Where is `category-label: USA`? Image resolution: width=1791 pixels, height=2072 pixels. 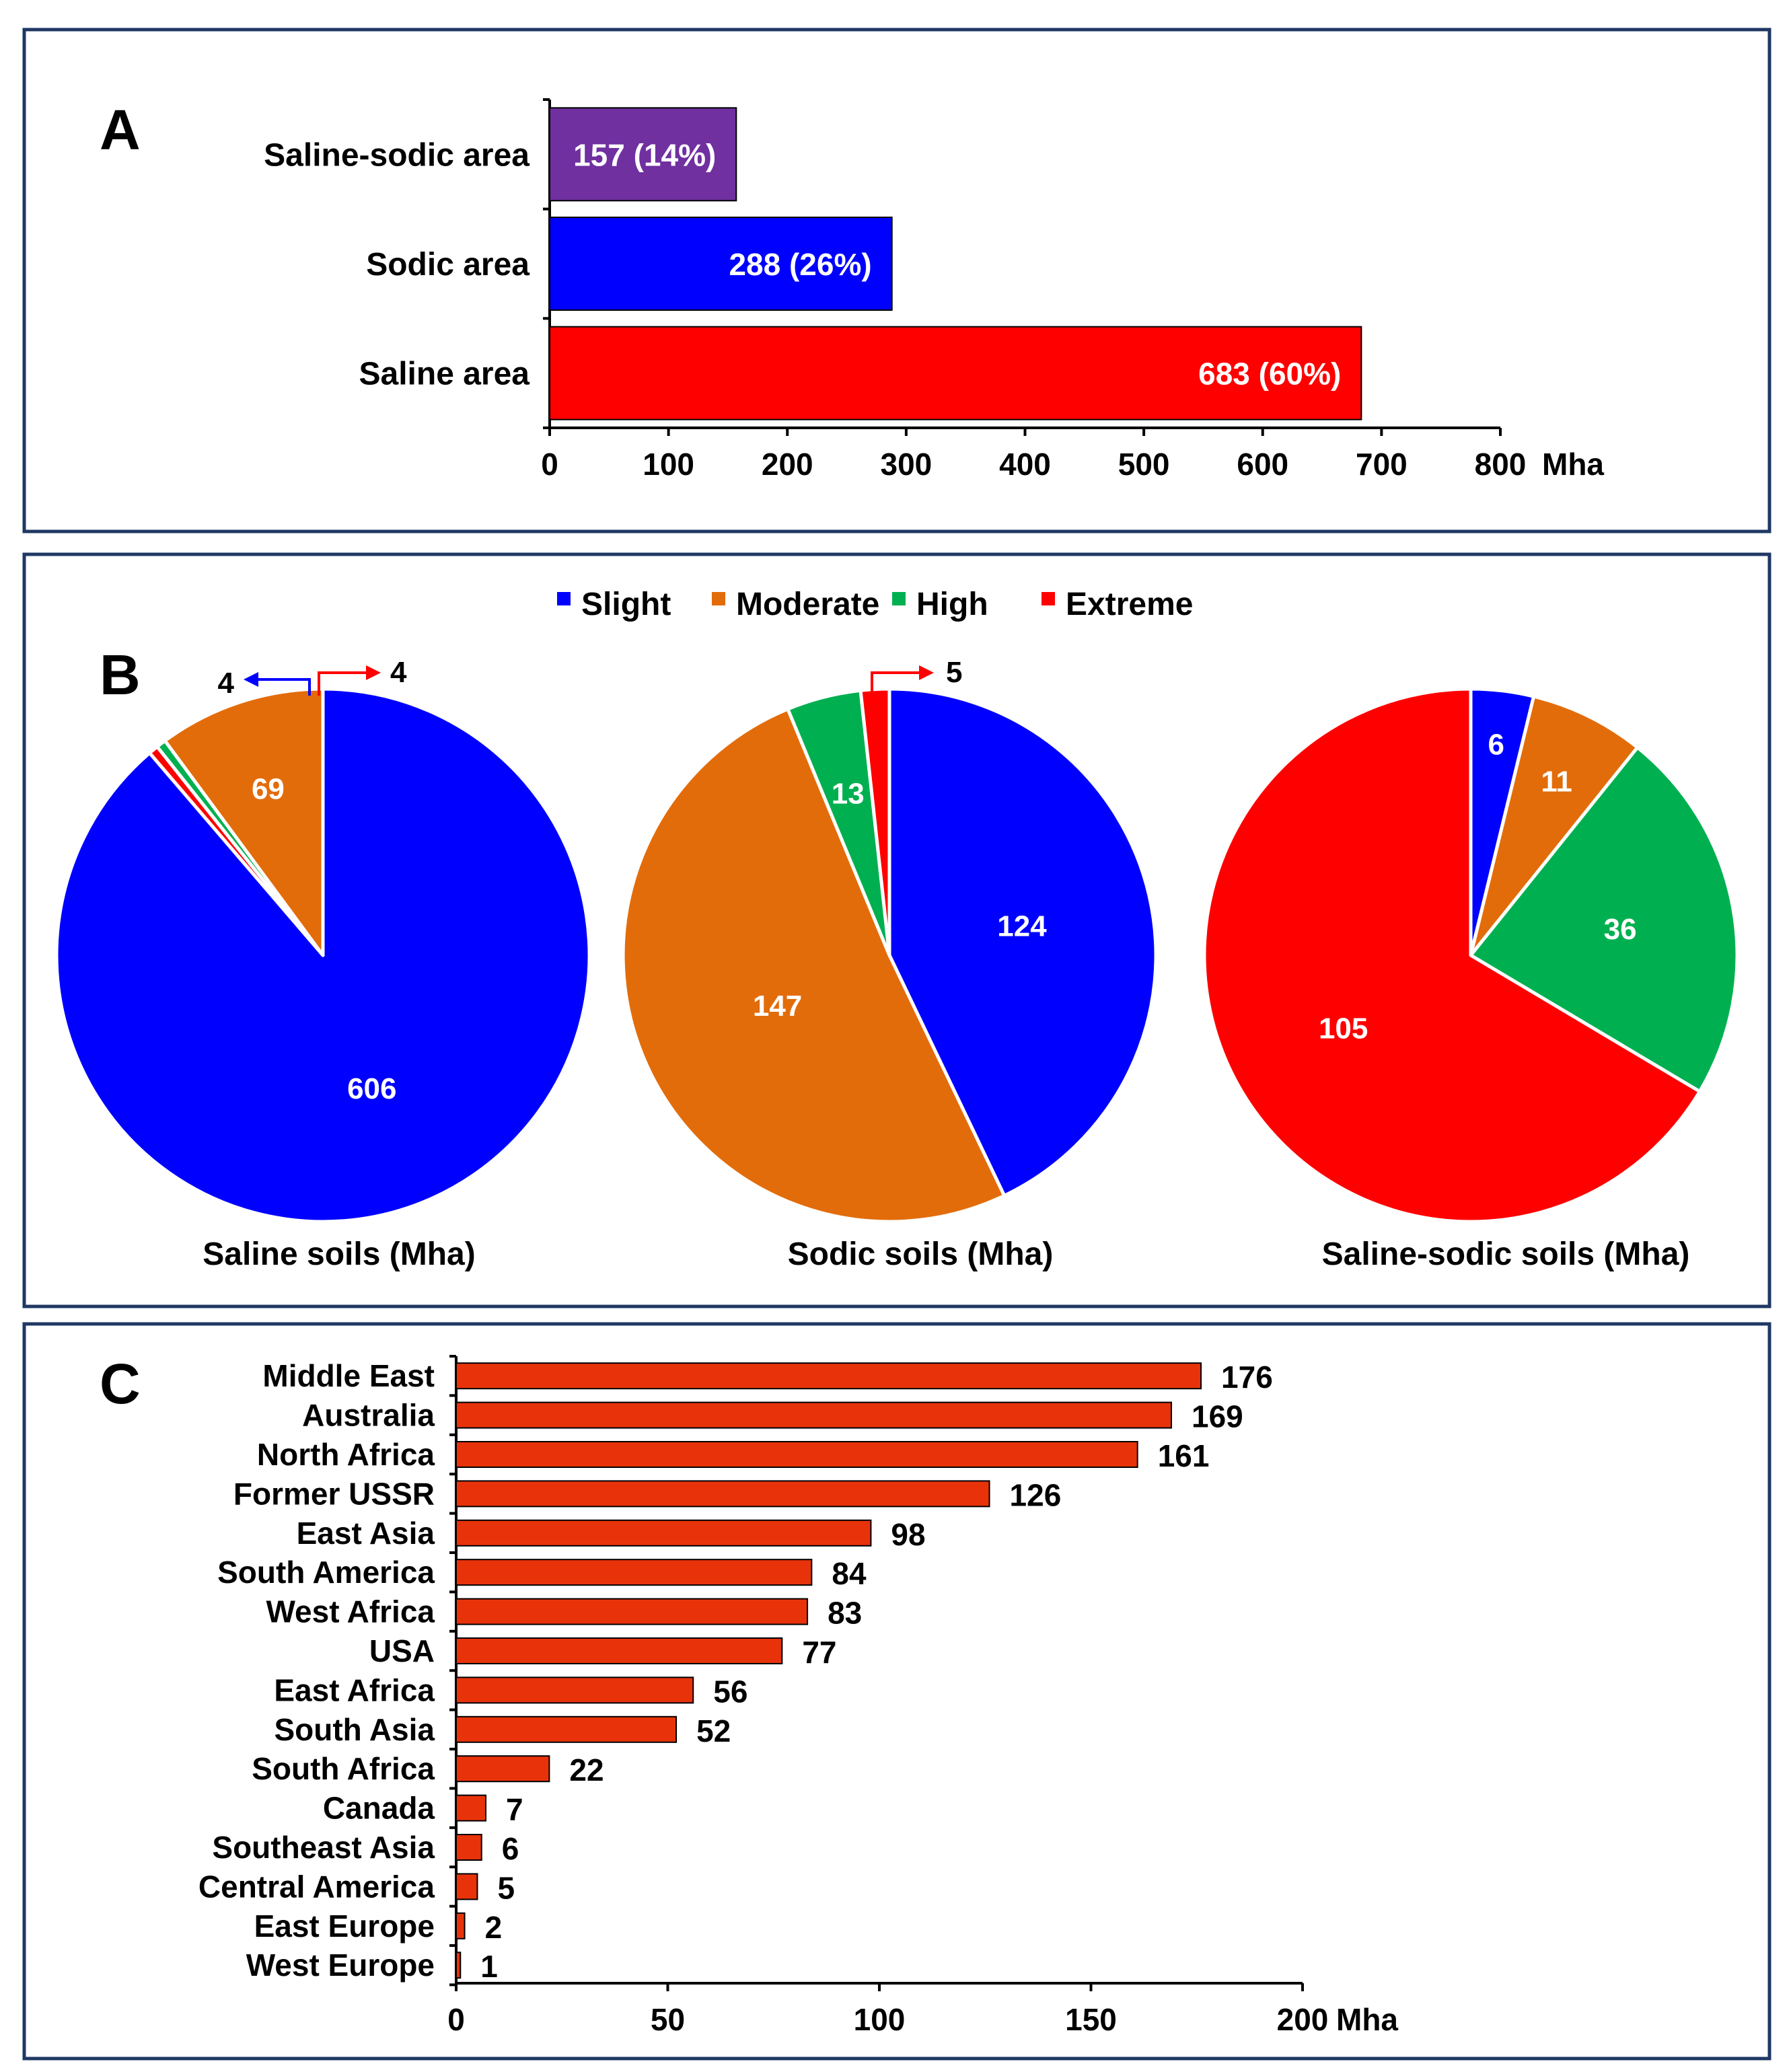
category-label: USA is located at coordinates (402, 1650).